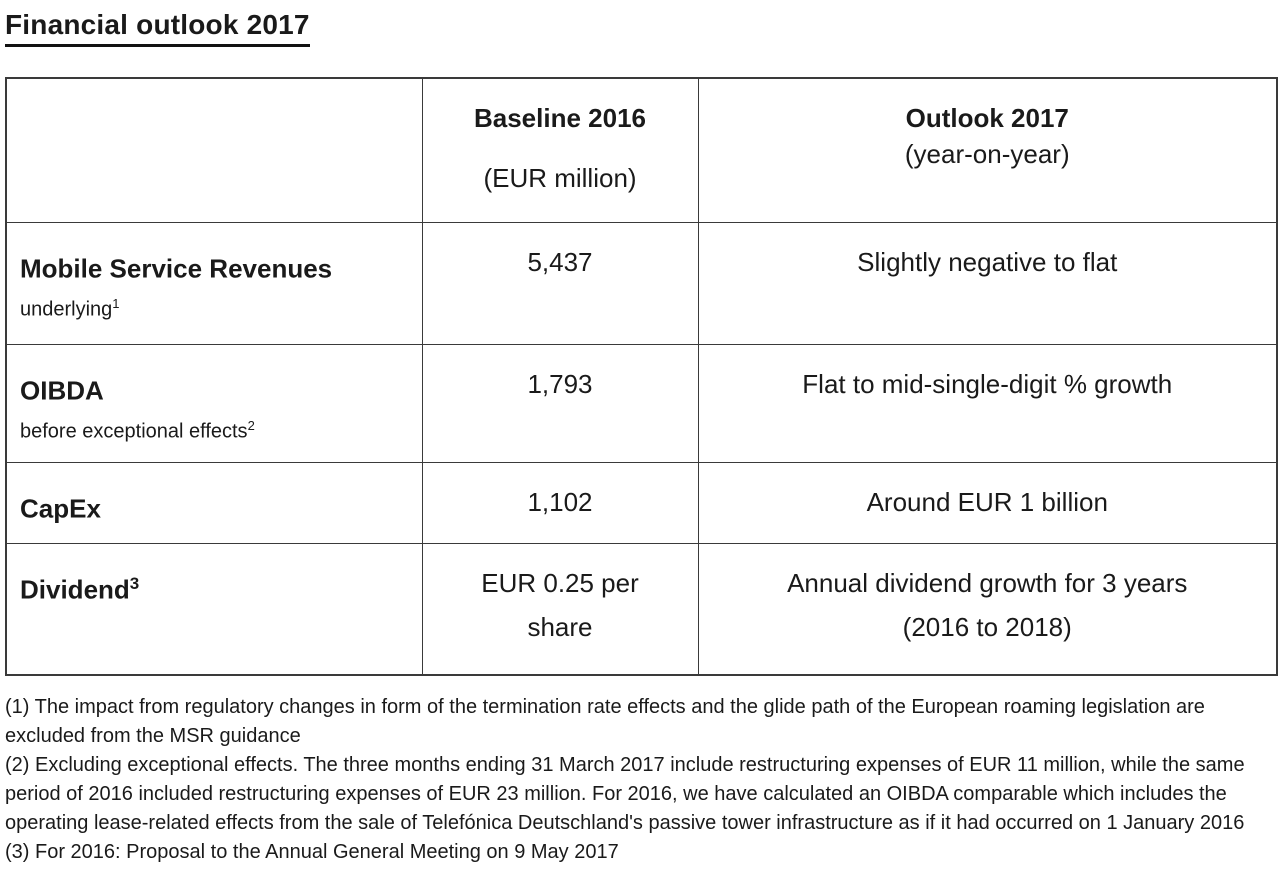 This screenshot has width=1280, height=895. What do you see at coordinates (251, 425) in the screenshot?
I see `row-sublabel-superscript: 2` at bounding box center [251, 425].